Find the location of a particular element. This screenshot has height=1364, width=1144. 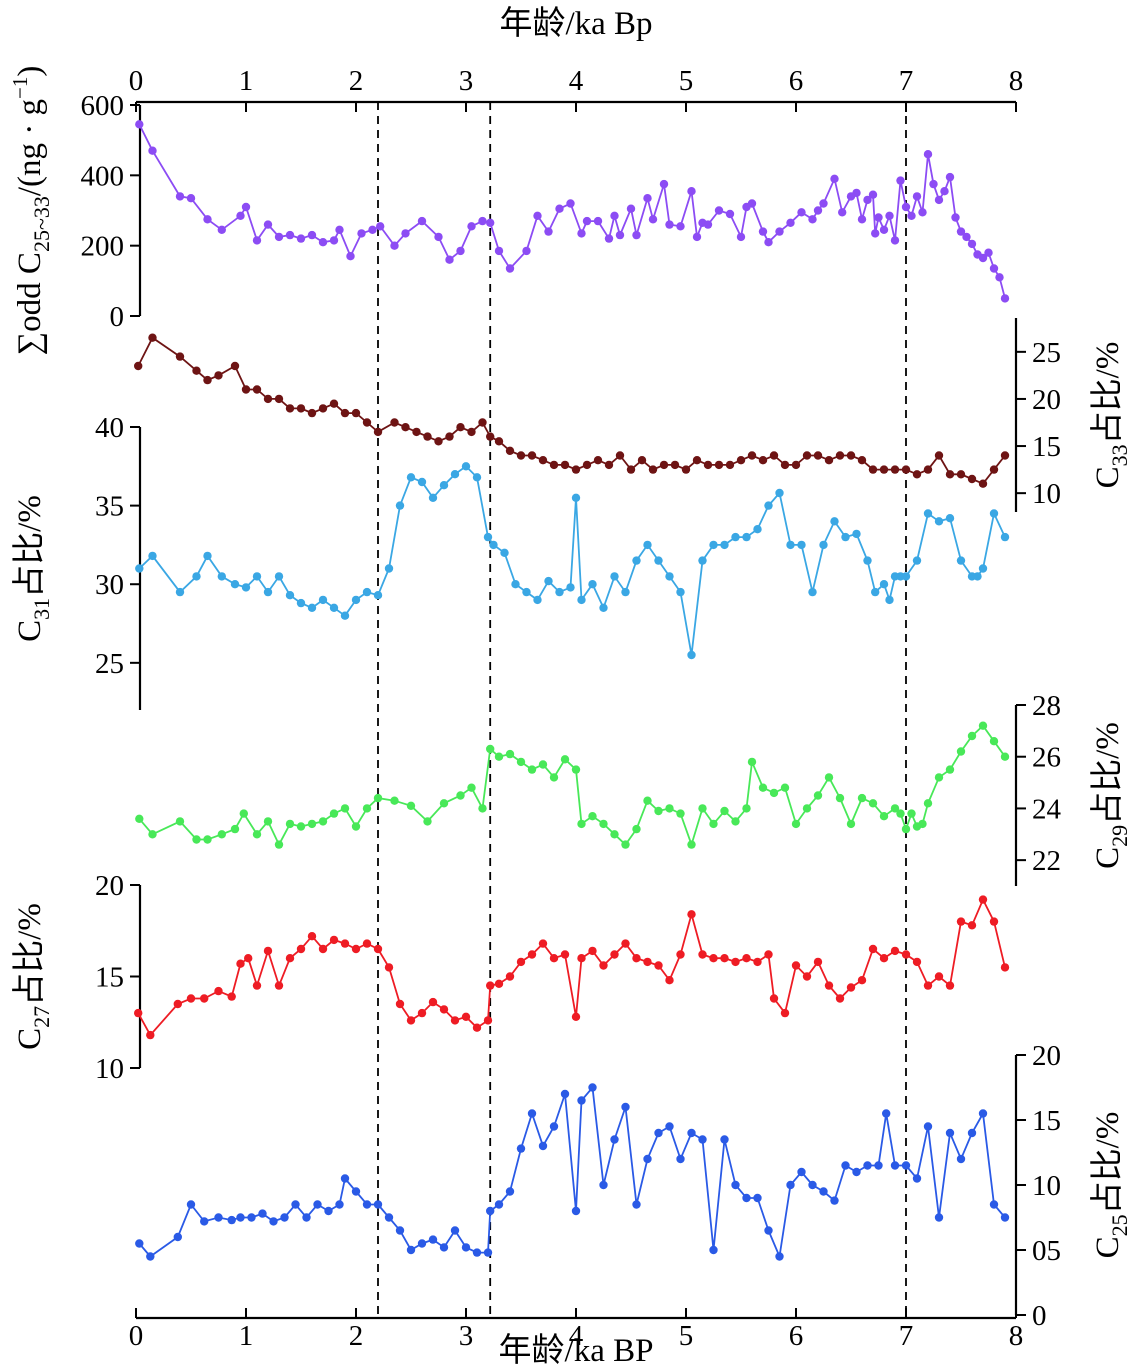

bottom-x-tick-label: 6 is located at coordinates (796, 1336).